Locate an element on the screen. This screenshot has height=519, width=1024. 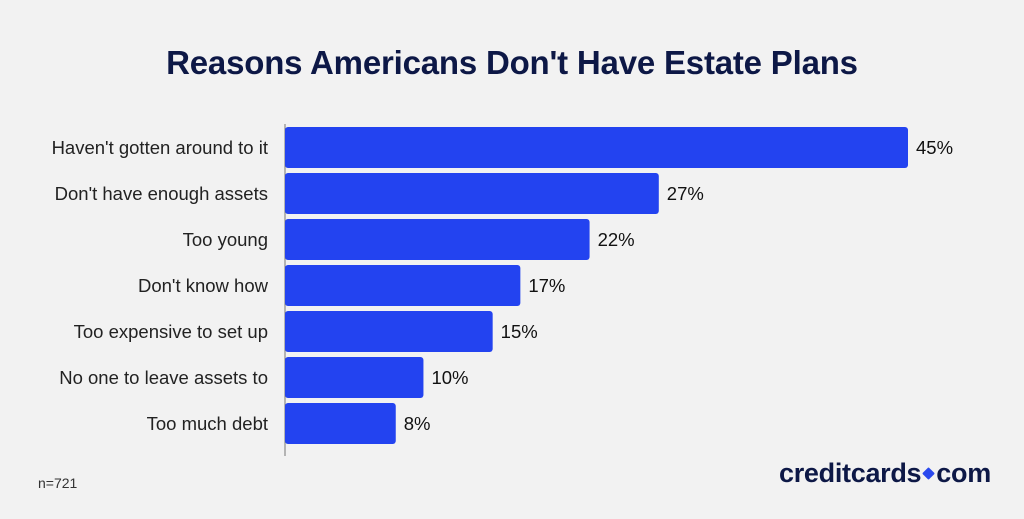
category-label-2: Don't have enough assets is located at coordinates (161, 193).